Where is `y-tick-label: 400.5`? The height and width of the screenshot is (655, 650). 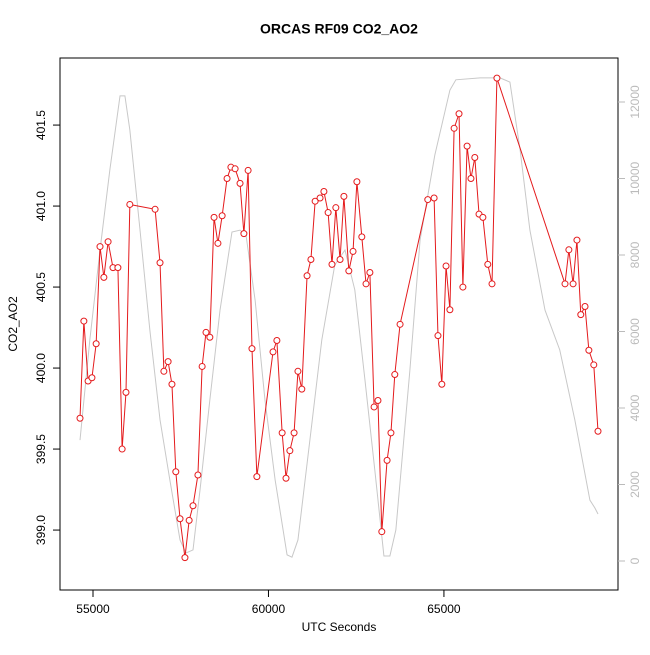
y-tick-label: 400.5 is located at coordinates (41, 287).